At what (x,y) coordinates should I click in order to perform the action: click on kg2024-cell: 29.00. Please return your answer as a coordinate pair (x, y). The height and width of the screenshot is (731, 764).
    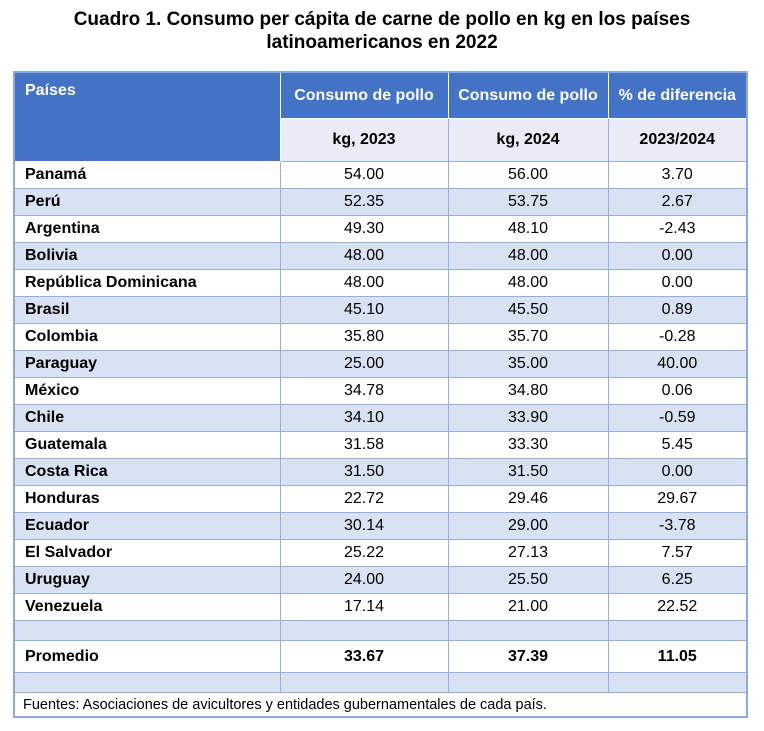
    Looking at the image, I should click on (528, 526).